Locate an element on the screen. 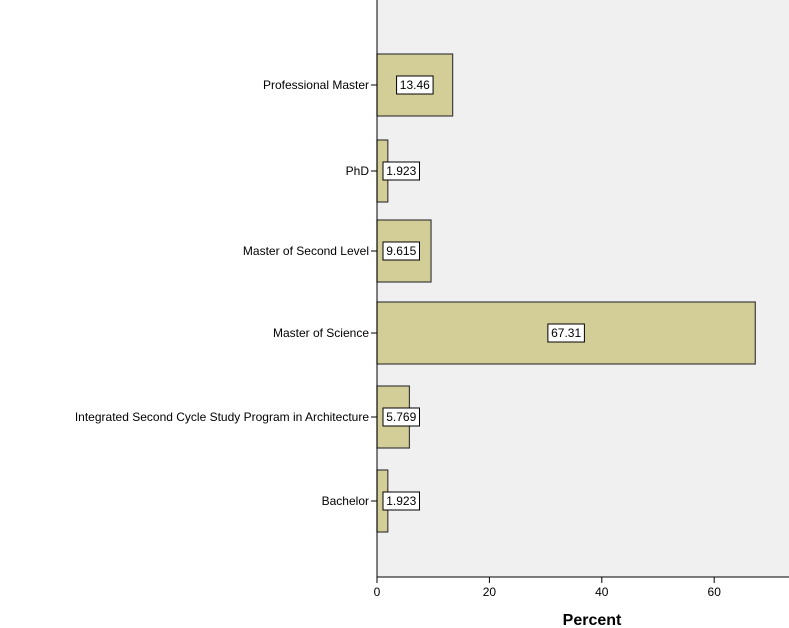 This screenshot has width=789, height=628. x-tick-label: 40 is located at coordinates (602, 592).